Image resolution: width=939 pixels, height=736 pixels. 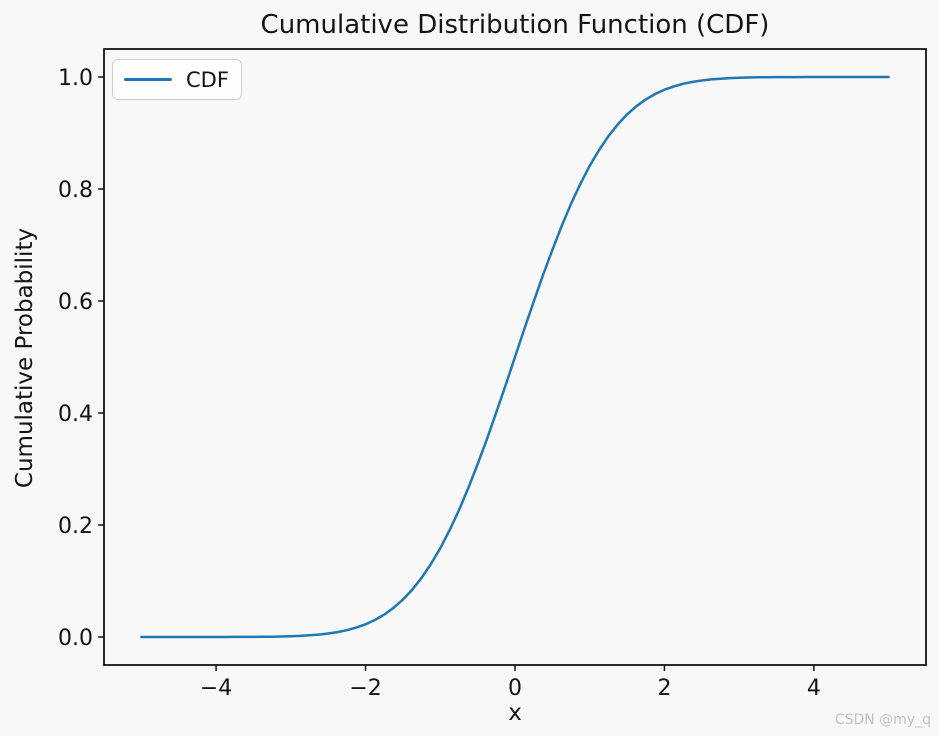 What do you see at coordinates (207, 79) in the screenshot?
I see `legend-label: CDF` at bounding box center [207, 79].